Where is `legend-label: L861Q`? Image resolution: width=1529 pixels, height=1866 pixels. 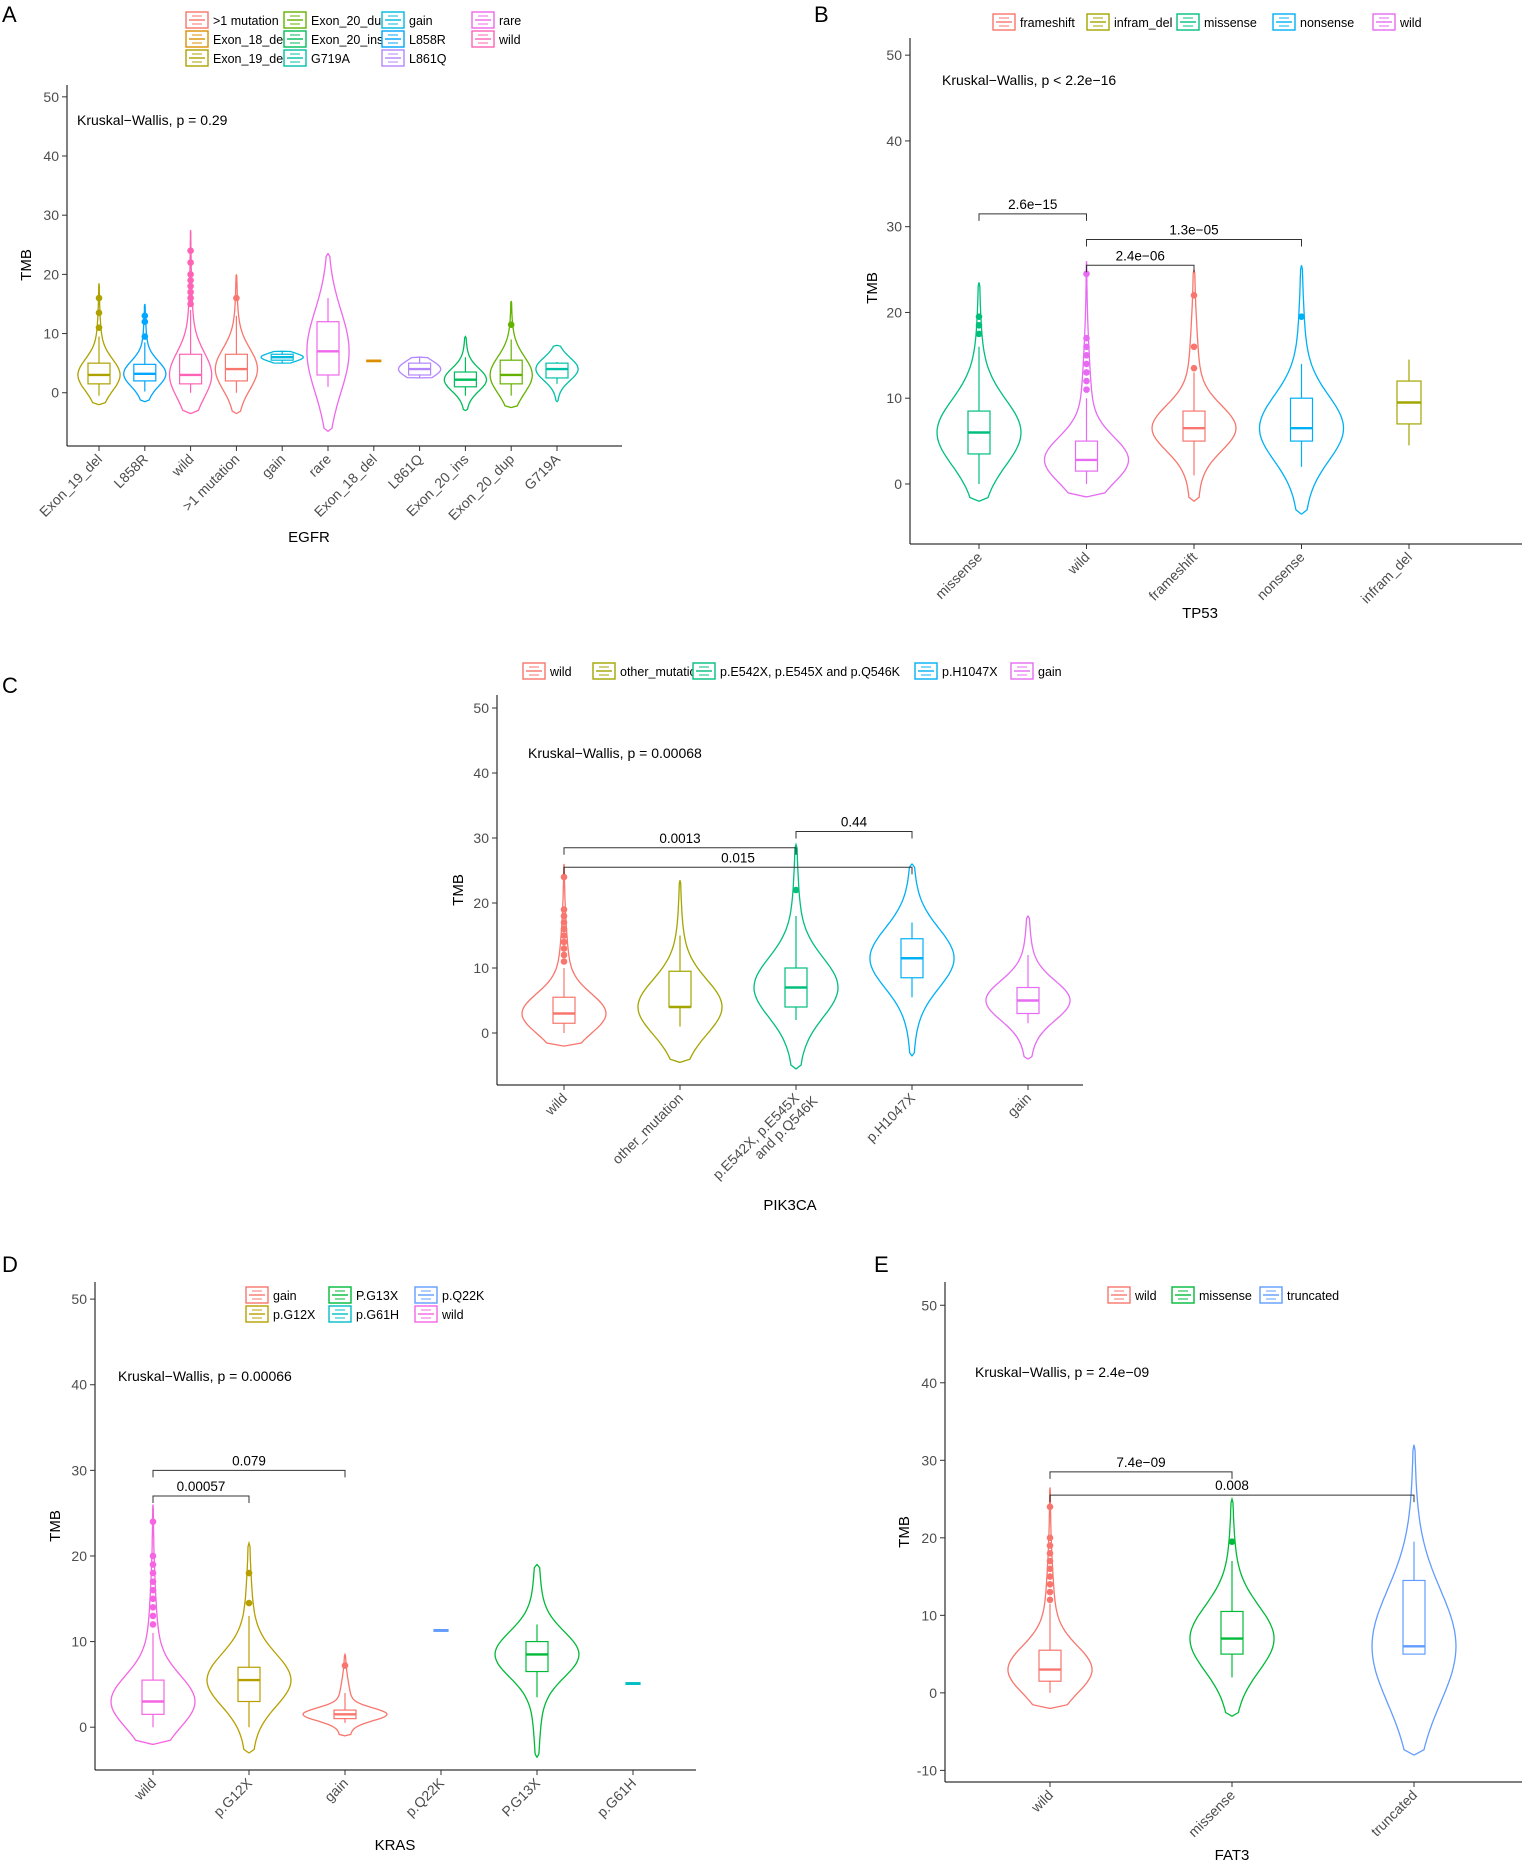
legend-label: L861Q is located at coordinates (428, 59).